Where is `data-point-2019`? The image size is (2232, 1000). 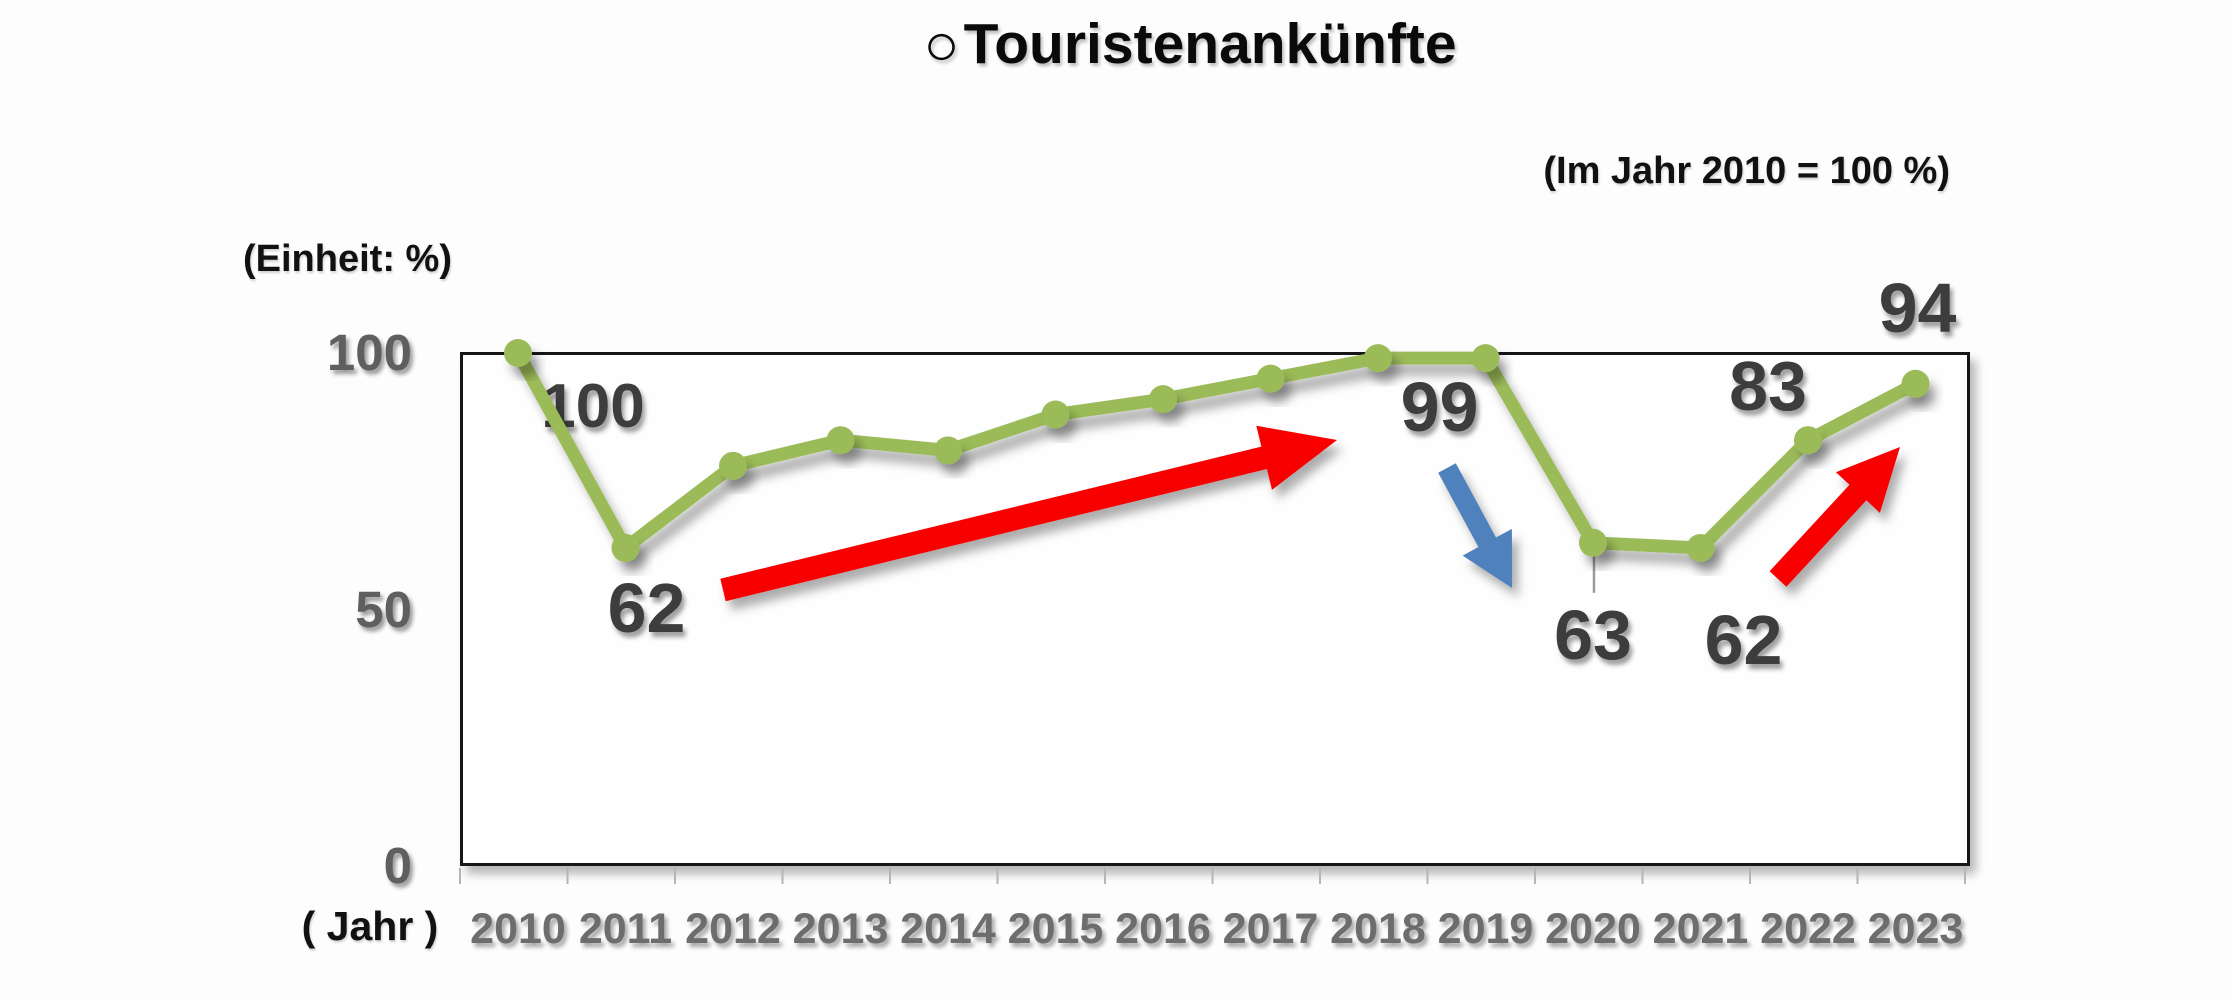
data-point-2019 is located at coordinates (1485, 358).